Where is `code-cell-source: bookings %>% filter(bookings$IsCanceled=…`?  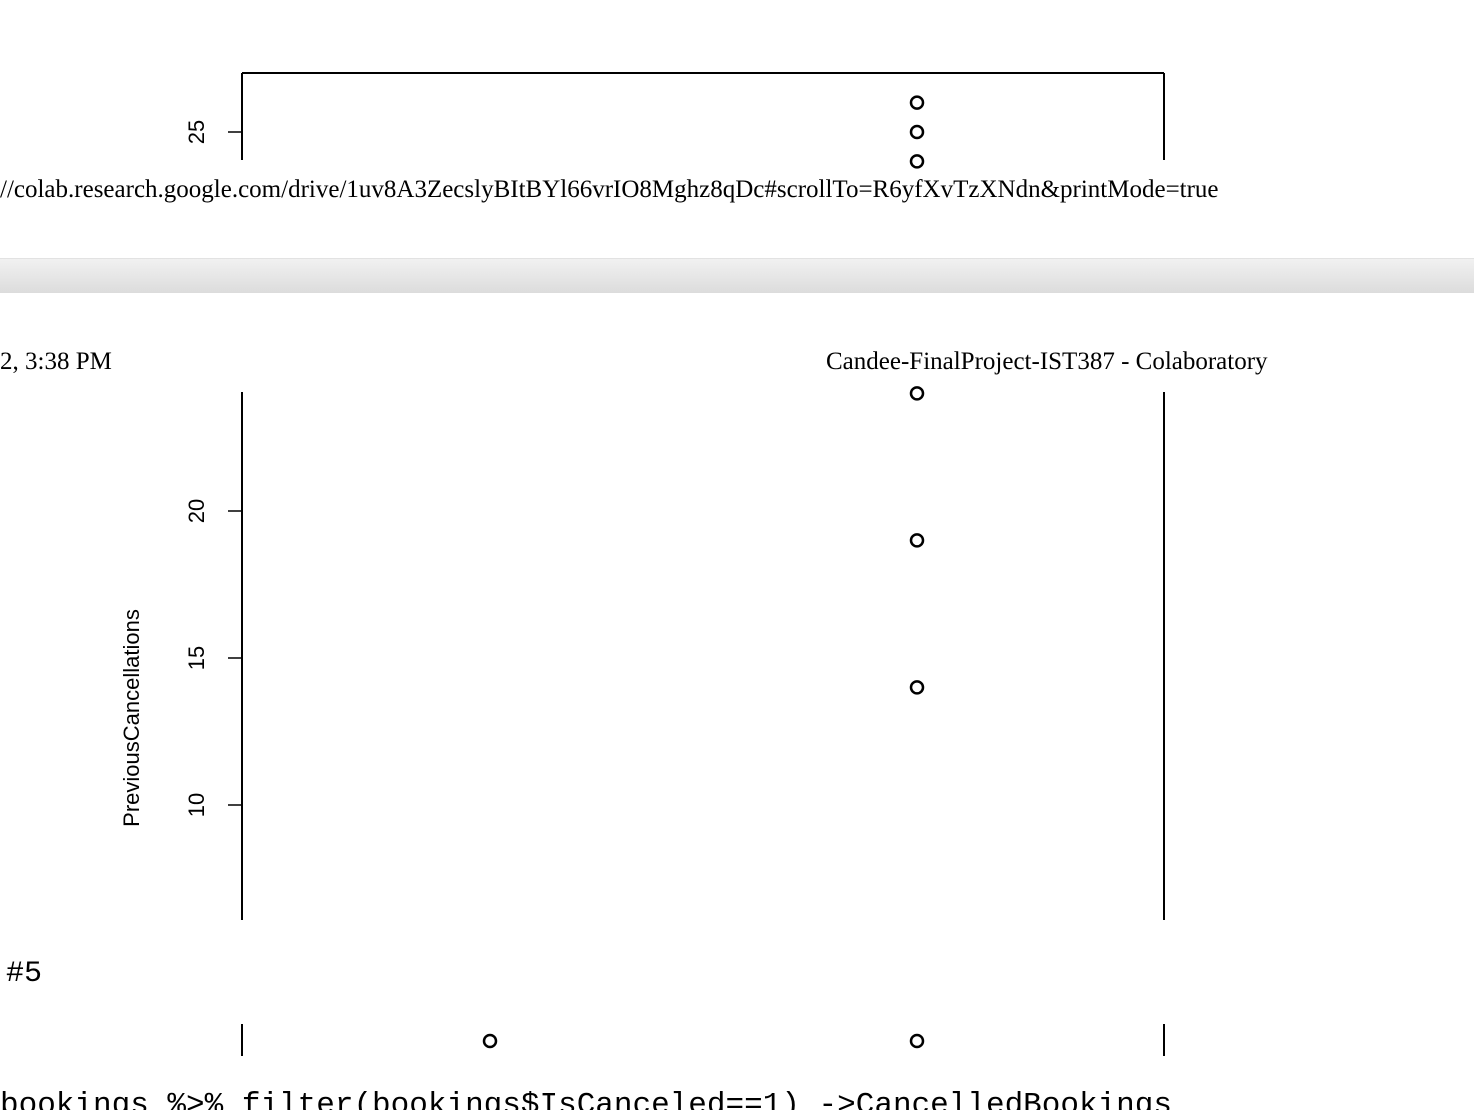 code-cell-source: bookings %>% filter(bookings$IsCanceled=… is located at coordinates (586, 1099).